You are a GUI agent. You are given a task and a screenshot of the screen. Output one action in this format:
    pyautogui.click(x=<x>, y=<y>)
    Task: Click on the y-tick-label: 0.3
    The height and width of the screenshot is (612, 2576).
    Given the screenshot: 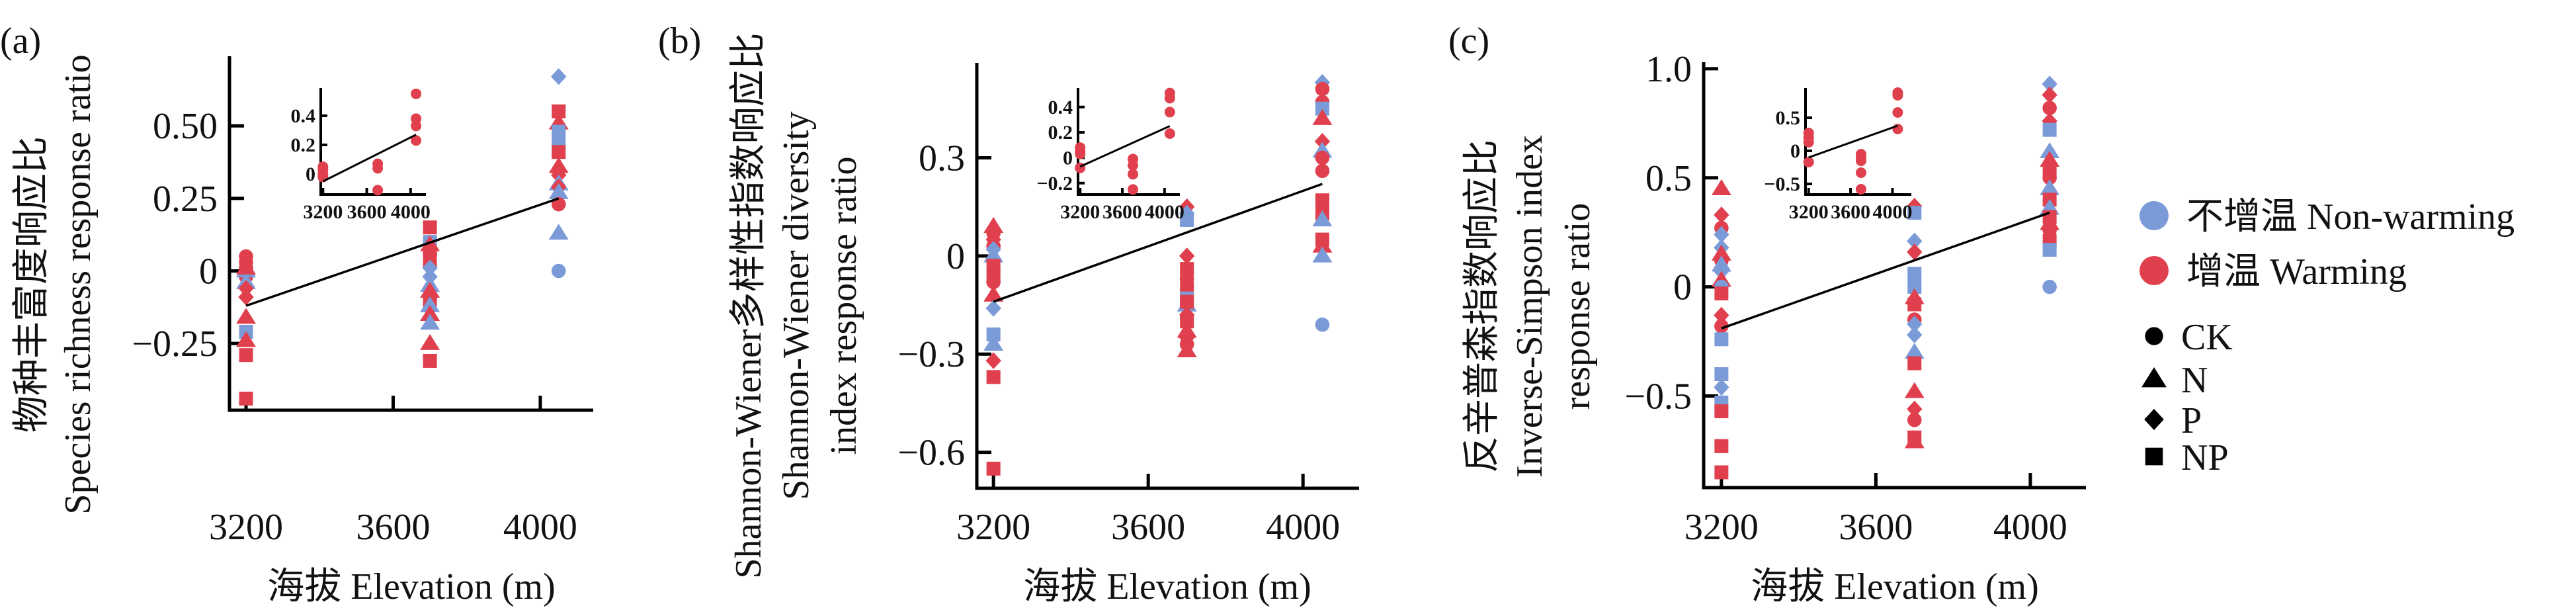 What is the action you would take?
    pyautogui.click(x=942, y=158)
    